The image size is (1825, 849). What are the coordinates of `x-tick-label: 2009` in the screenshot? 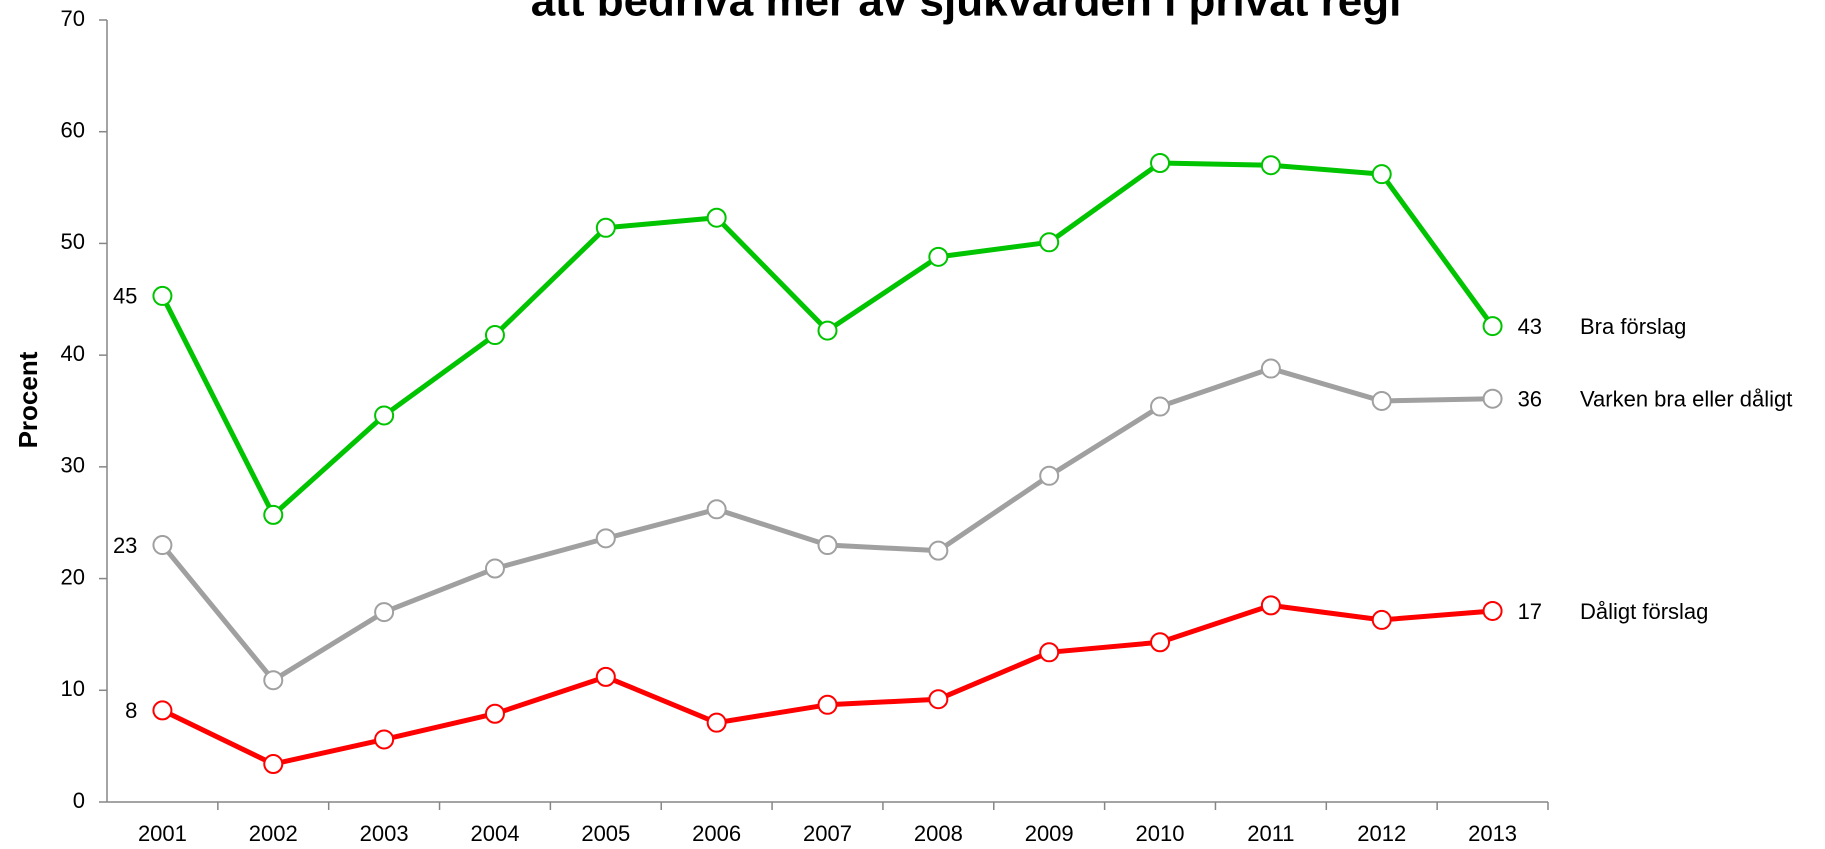 It's located at (1049, 833).